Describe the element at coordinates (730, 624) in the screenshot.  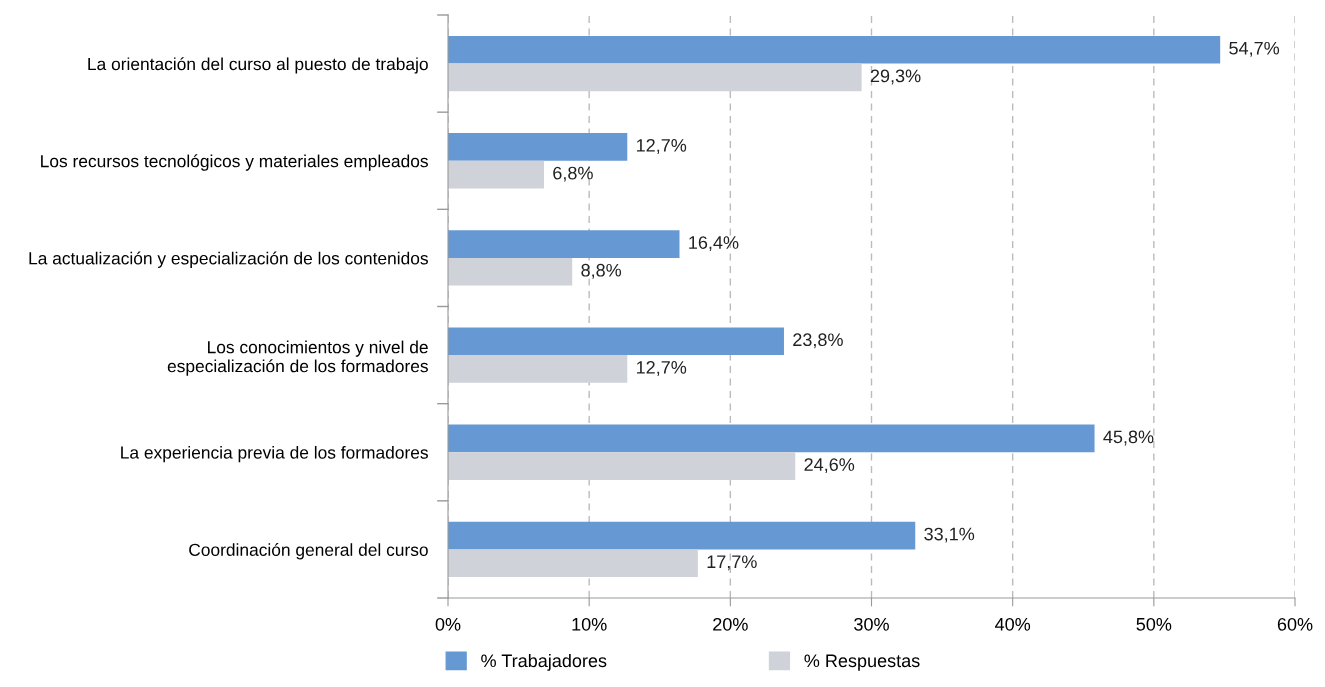
I see `x-tick-label: 20%` at that location.